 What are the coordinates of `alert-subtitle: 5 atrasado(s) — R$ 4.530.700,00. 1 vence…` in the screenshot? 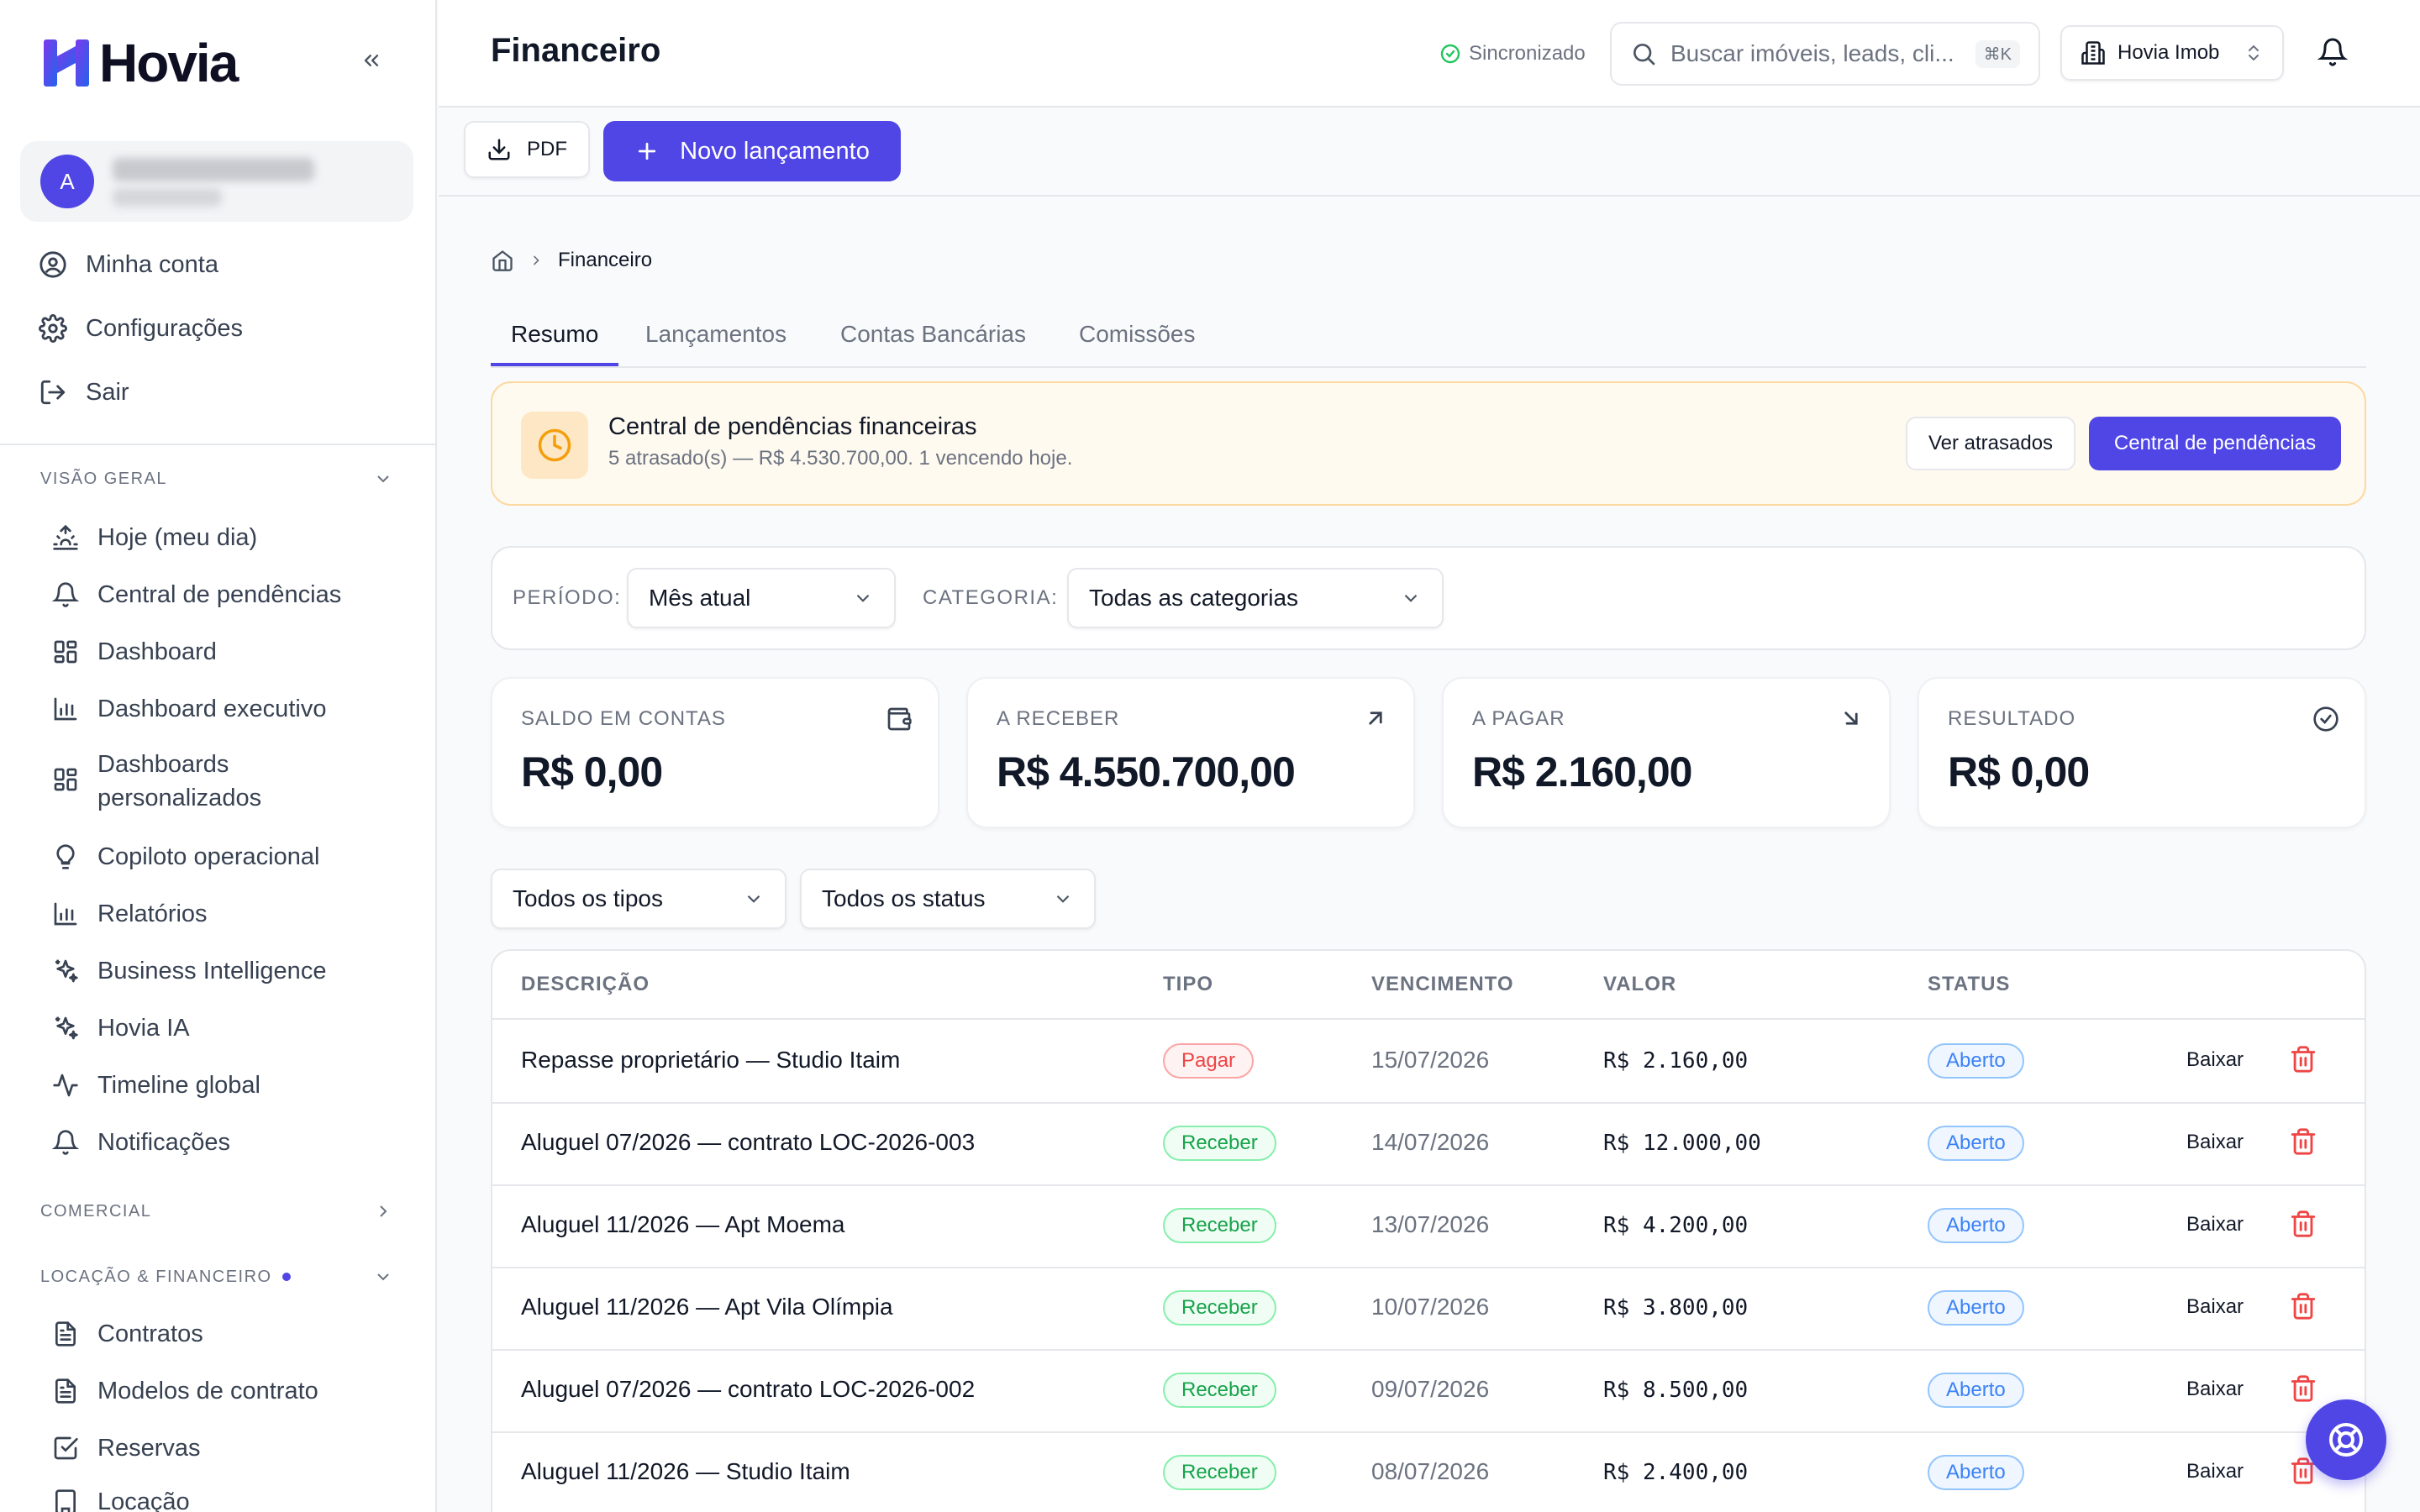 It's located at (840, 458).